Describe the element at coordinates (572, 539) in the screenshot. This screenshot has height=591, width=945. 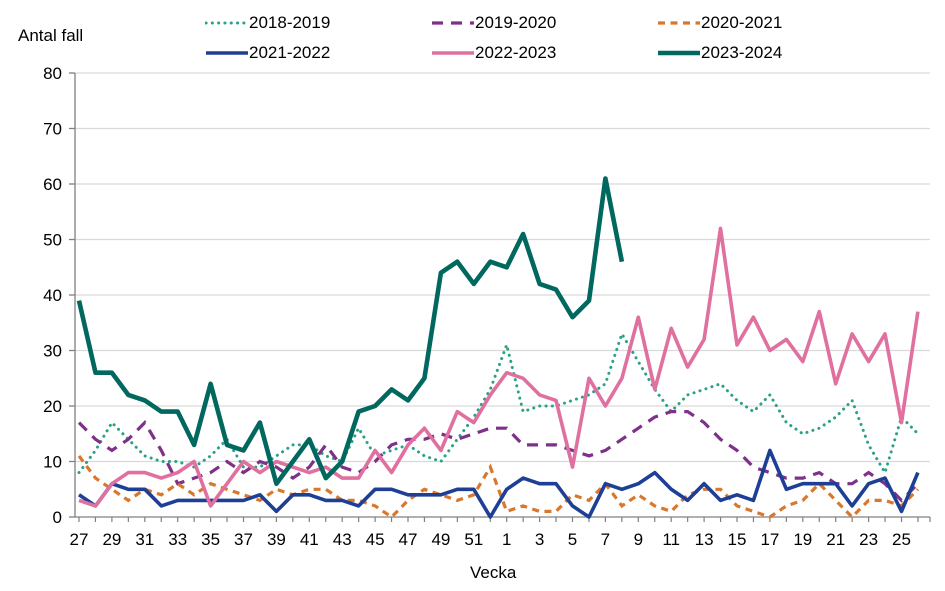
I see `x-tick-label: 5` at that location.